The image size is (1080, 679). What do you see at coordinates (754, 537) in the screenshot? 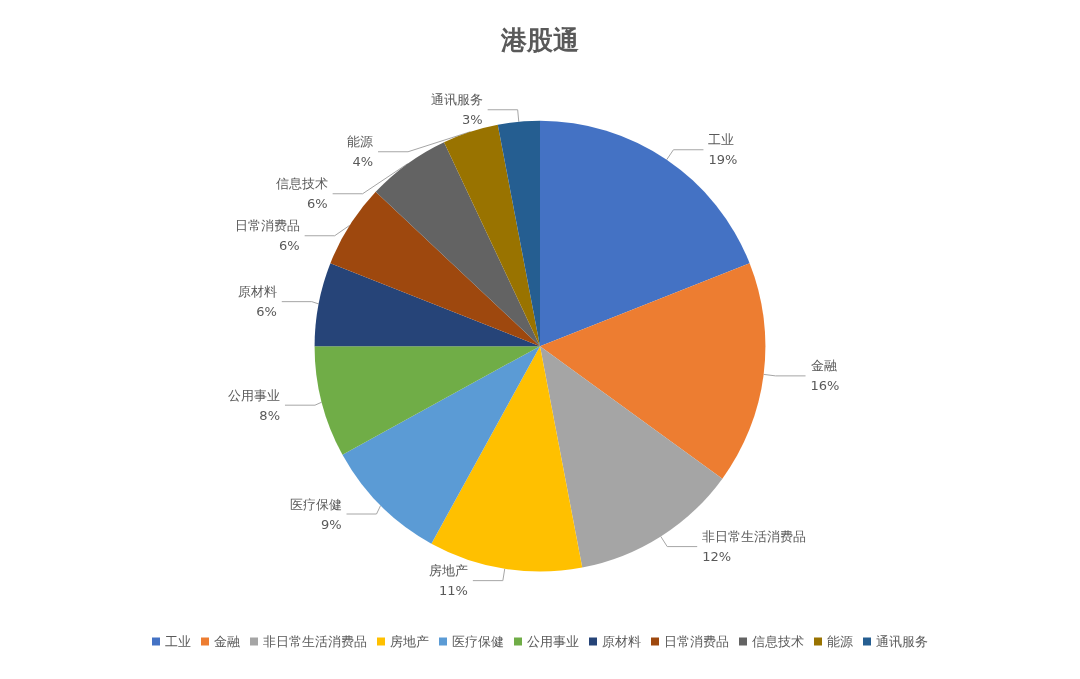
I see `slice-label: 非日常生活消费品` at bounding box center [754, 537].